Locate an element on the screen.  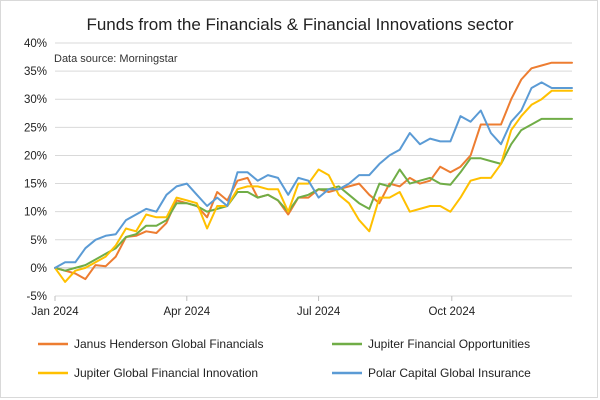
x-tick-label: Jul 2024 is located at coordinates (319, 312).